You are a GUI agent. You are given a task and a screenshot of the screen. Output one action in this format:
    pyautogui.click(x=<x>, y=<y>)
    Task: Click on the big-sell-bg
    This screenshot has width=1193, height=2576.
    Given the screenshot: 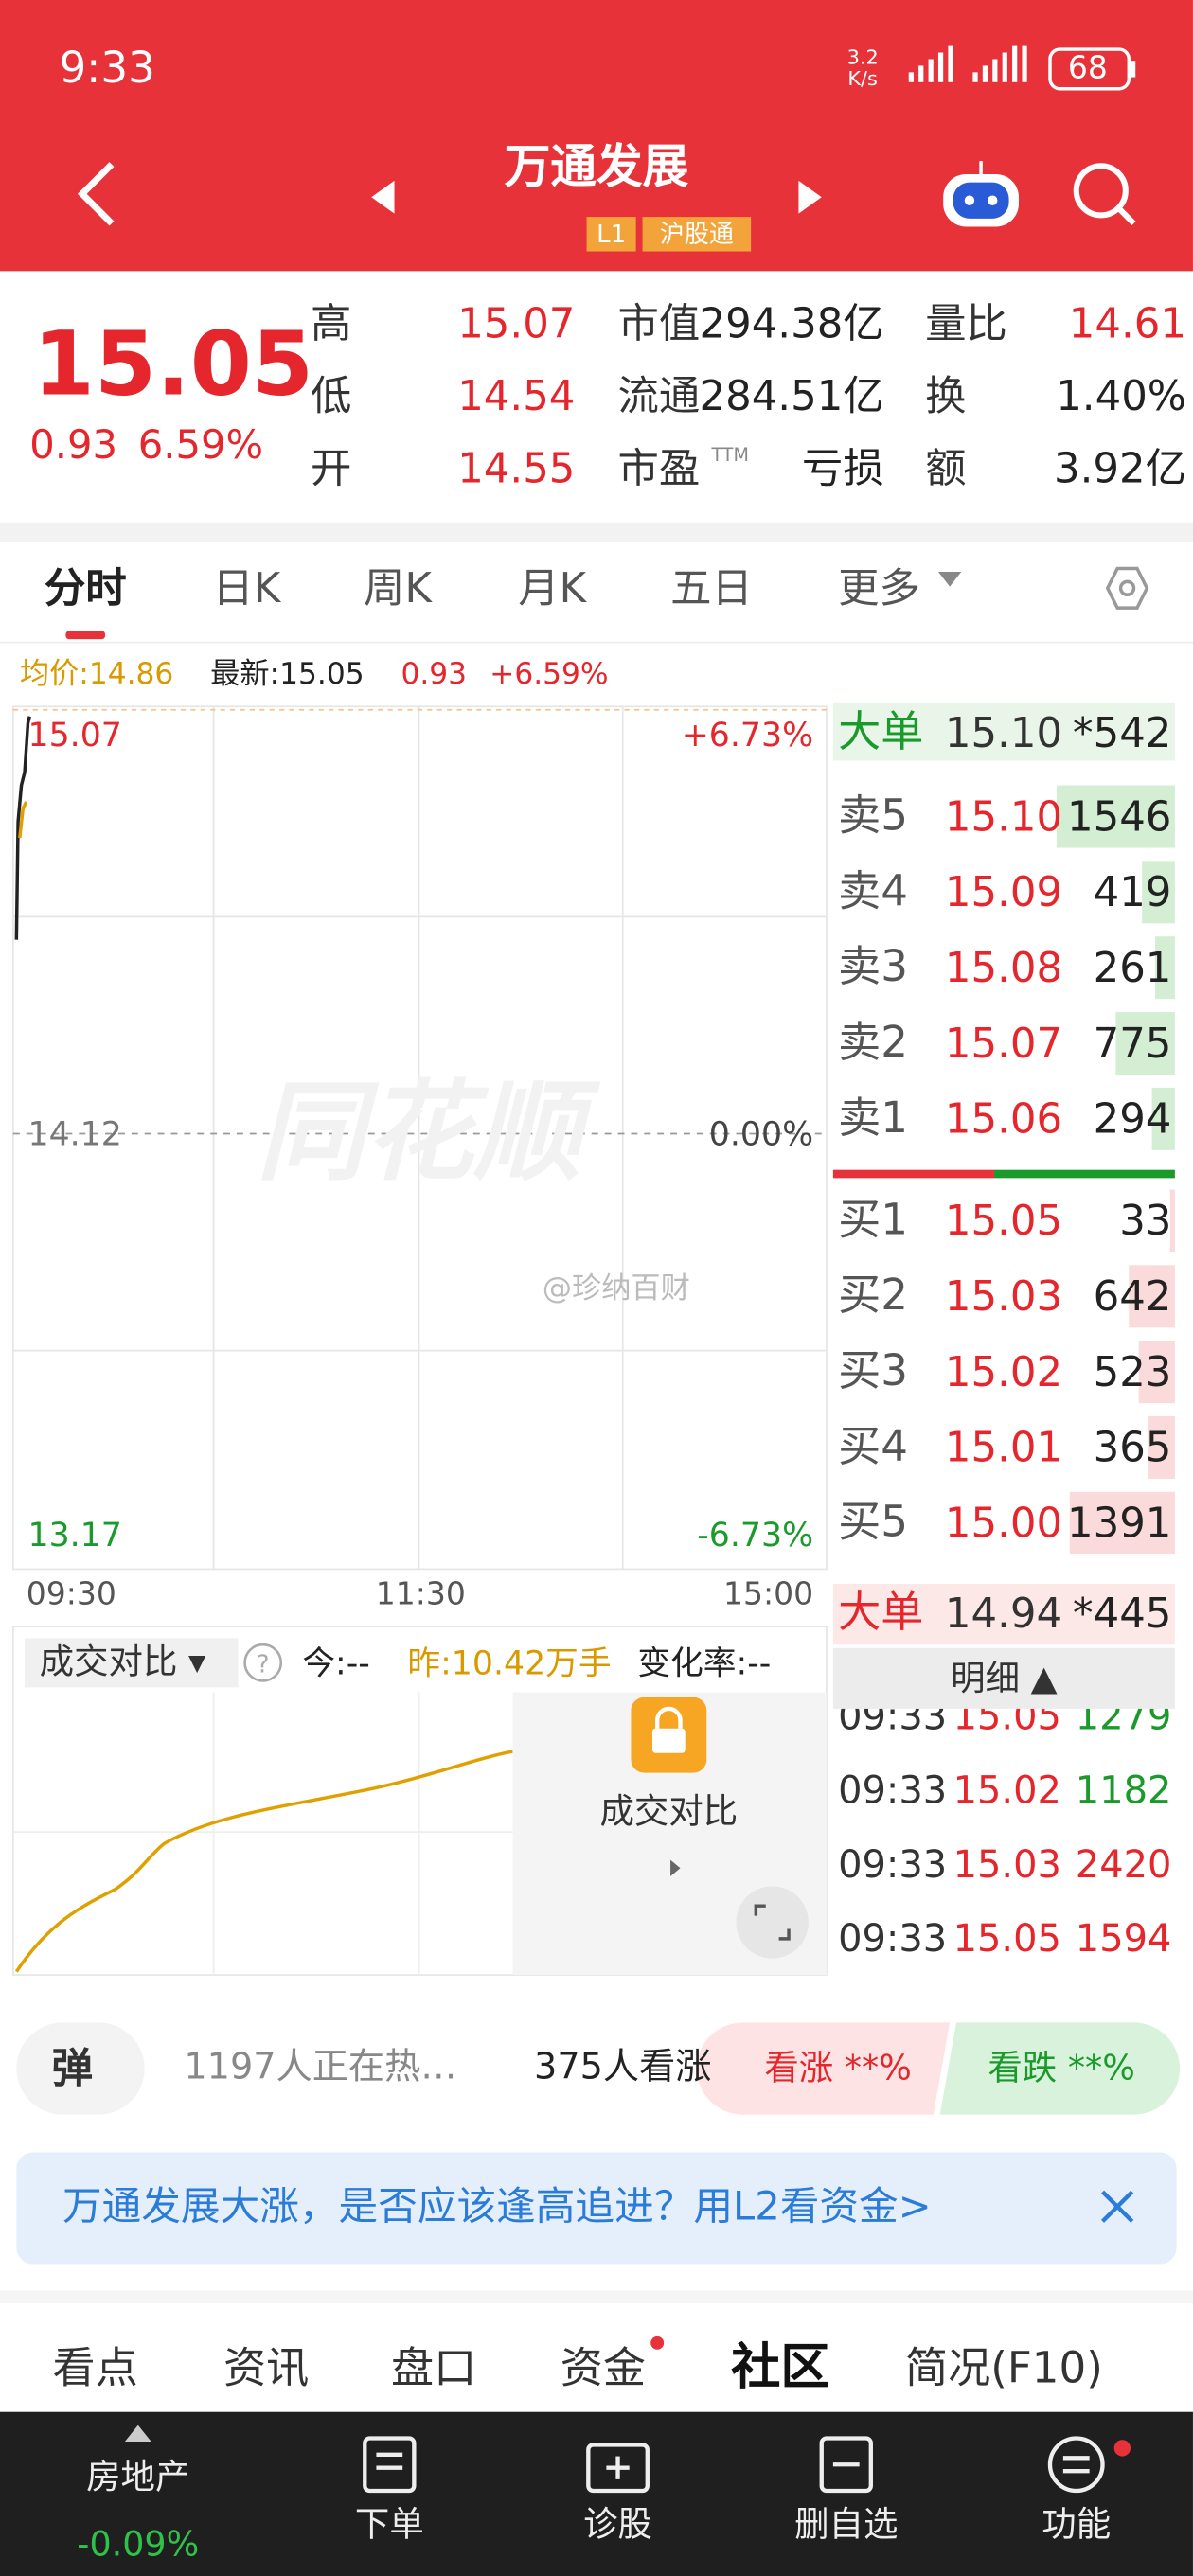 What is the action you would take?
    pyautogui.click(x=1003, y=731)
    